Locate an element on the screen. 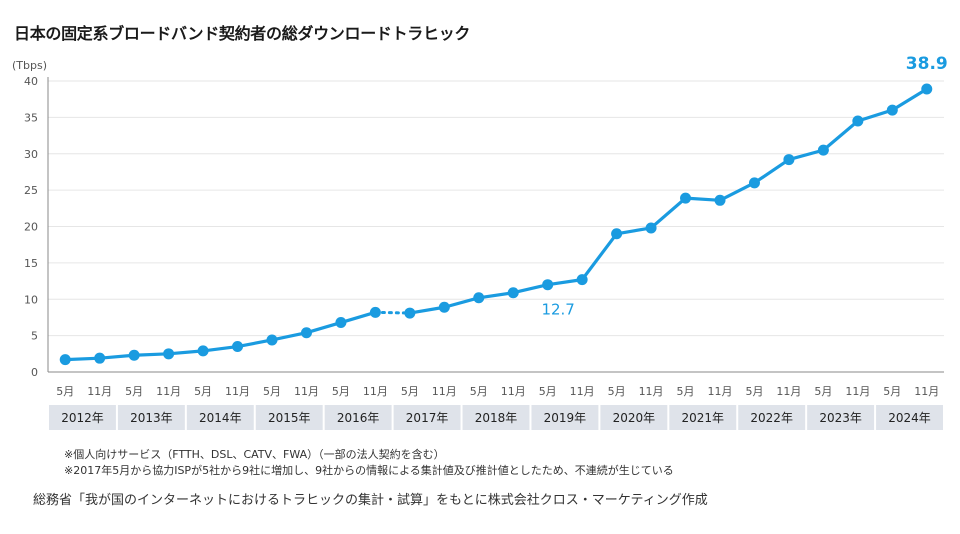 The width and height of the screenshot is (960, 534). x-tick-label-year: 2021年 is located at coordinates (702, 418).